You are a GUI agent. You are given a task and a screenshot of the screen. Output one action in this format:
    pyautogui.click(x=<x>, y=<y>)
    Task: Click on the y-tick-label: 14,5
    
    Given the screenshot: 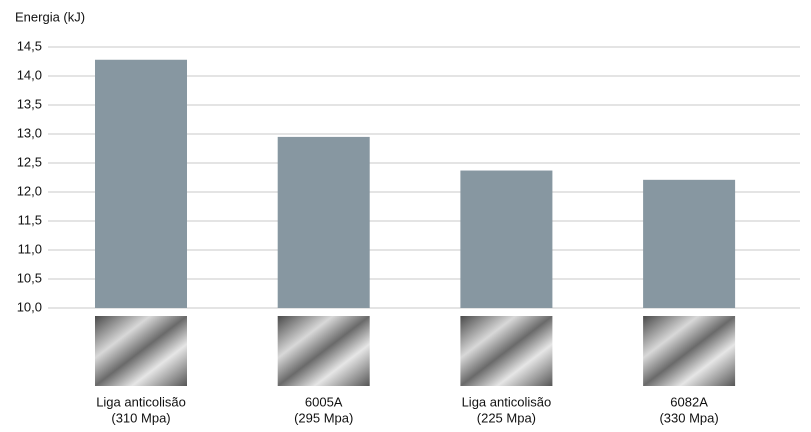 What is the action you would take?
    pyautogui.click(x=29, y=45)
    